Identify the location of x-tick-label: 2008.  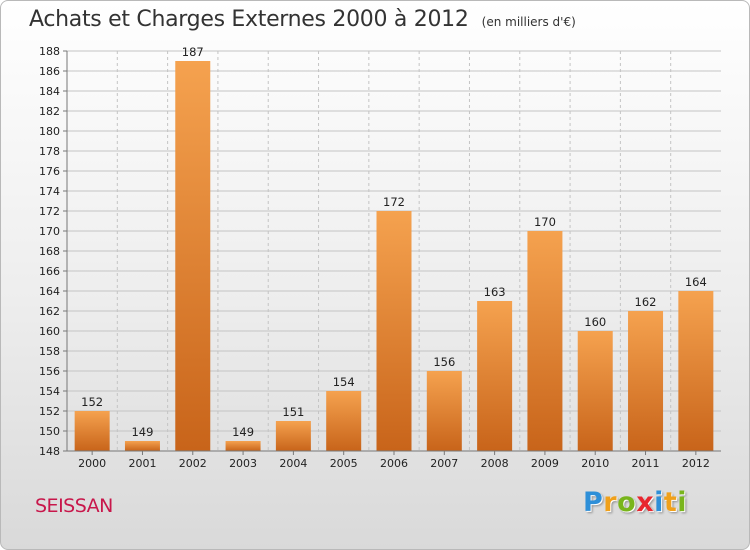
(495, 463).